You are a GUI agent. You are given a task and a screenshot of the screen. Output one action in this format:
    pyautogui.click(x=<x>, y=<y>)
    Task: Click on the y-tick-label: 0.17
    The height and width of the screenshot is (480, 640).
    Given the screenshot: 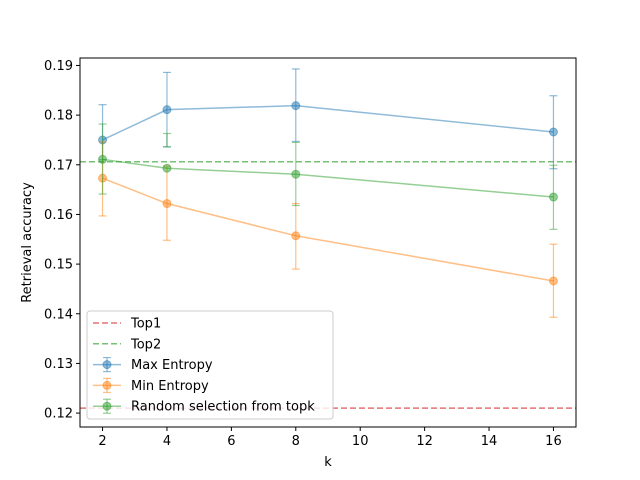 What is the action you would take?
    pyautogui.click(x=58, y=165)
    